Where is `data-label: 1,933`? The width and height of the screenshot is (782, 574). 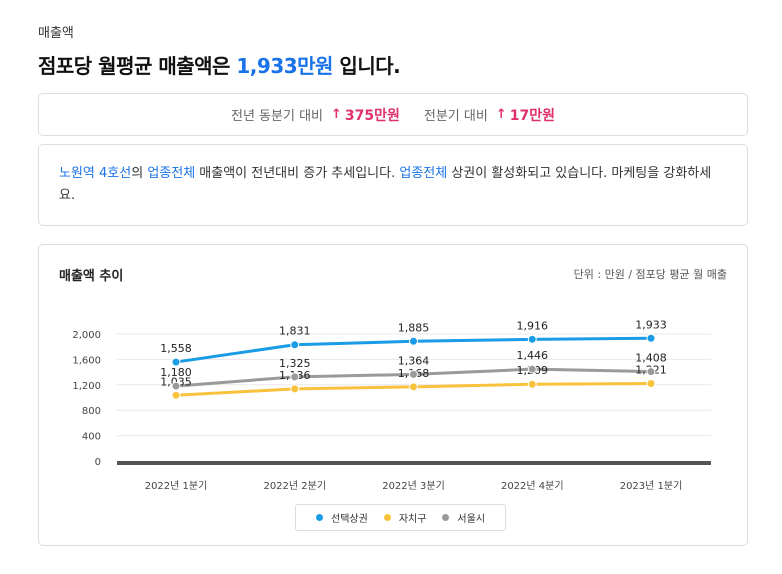 data-label: 1,933 is located at coordinates (651, 324).